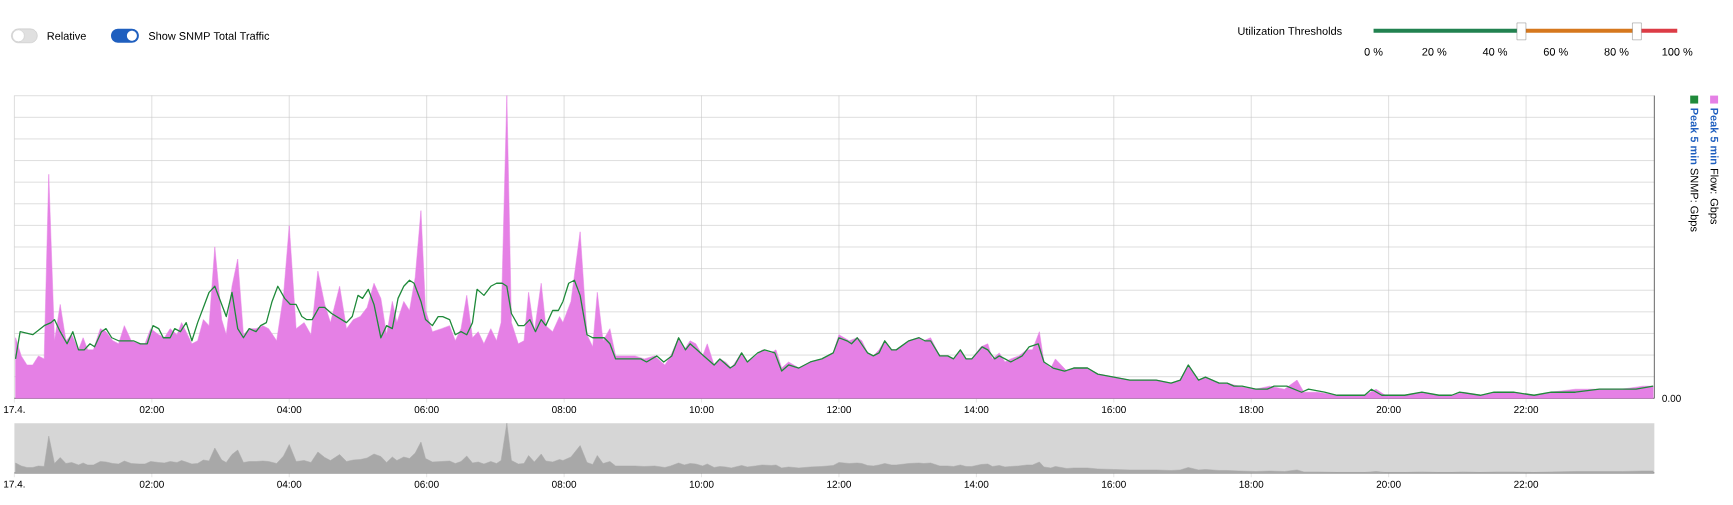 This screenshot has height=505, width=1733. Describe the element at coordinates (1616, 51) in the screenshot. I see `text: 80 %` at that location.